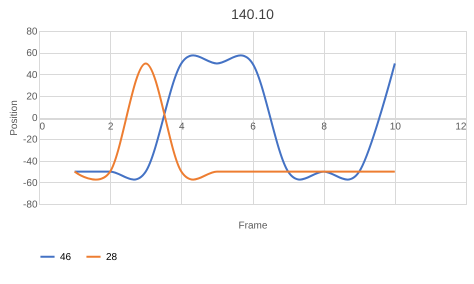 The image size is (474, 284). What do you see at coordinates (30, 162) in the screenshot?
I see `y-tick-label: -40` at bounding box center [30, 162].